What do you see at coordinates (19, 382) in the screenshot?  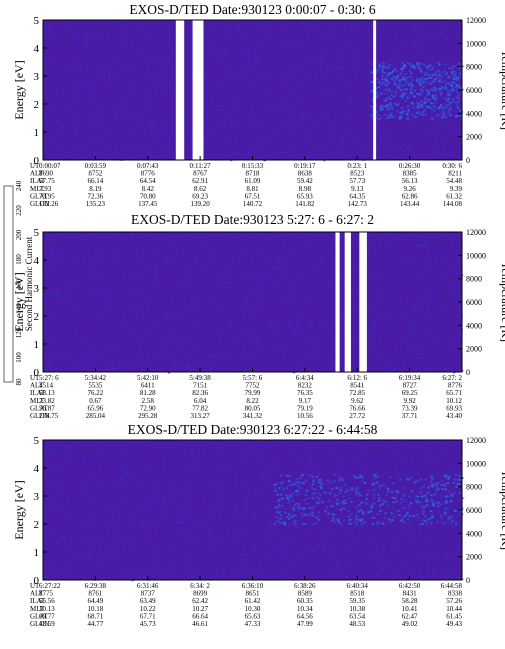 I see `colorbar-tick-label: 80` at bounding box center [19, 382].